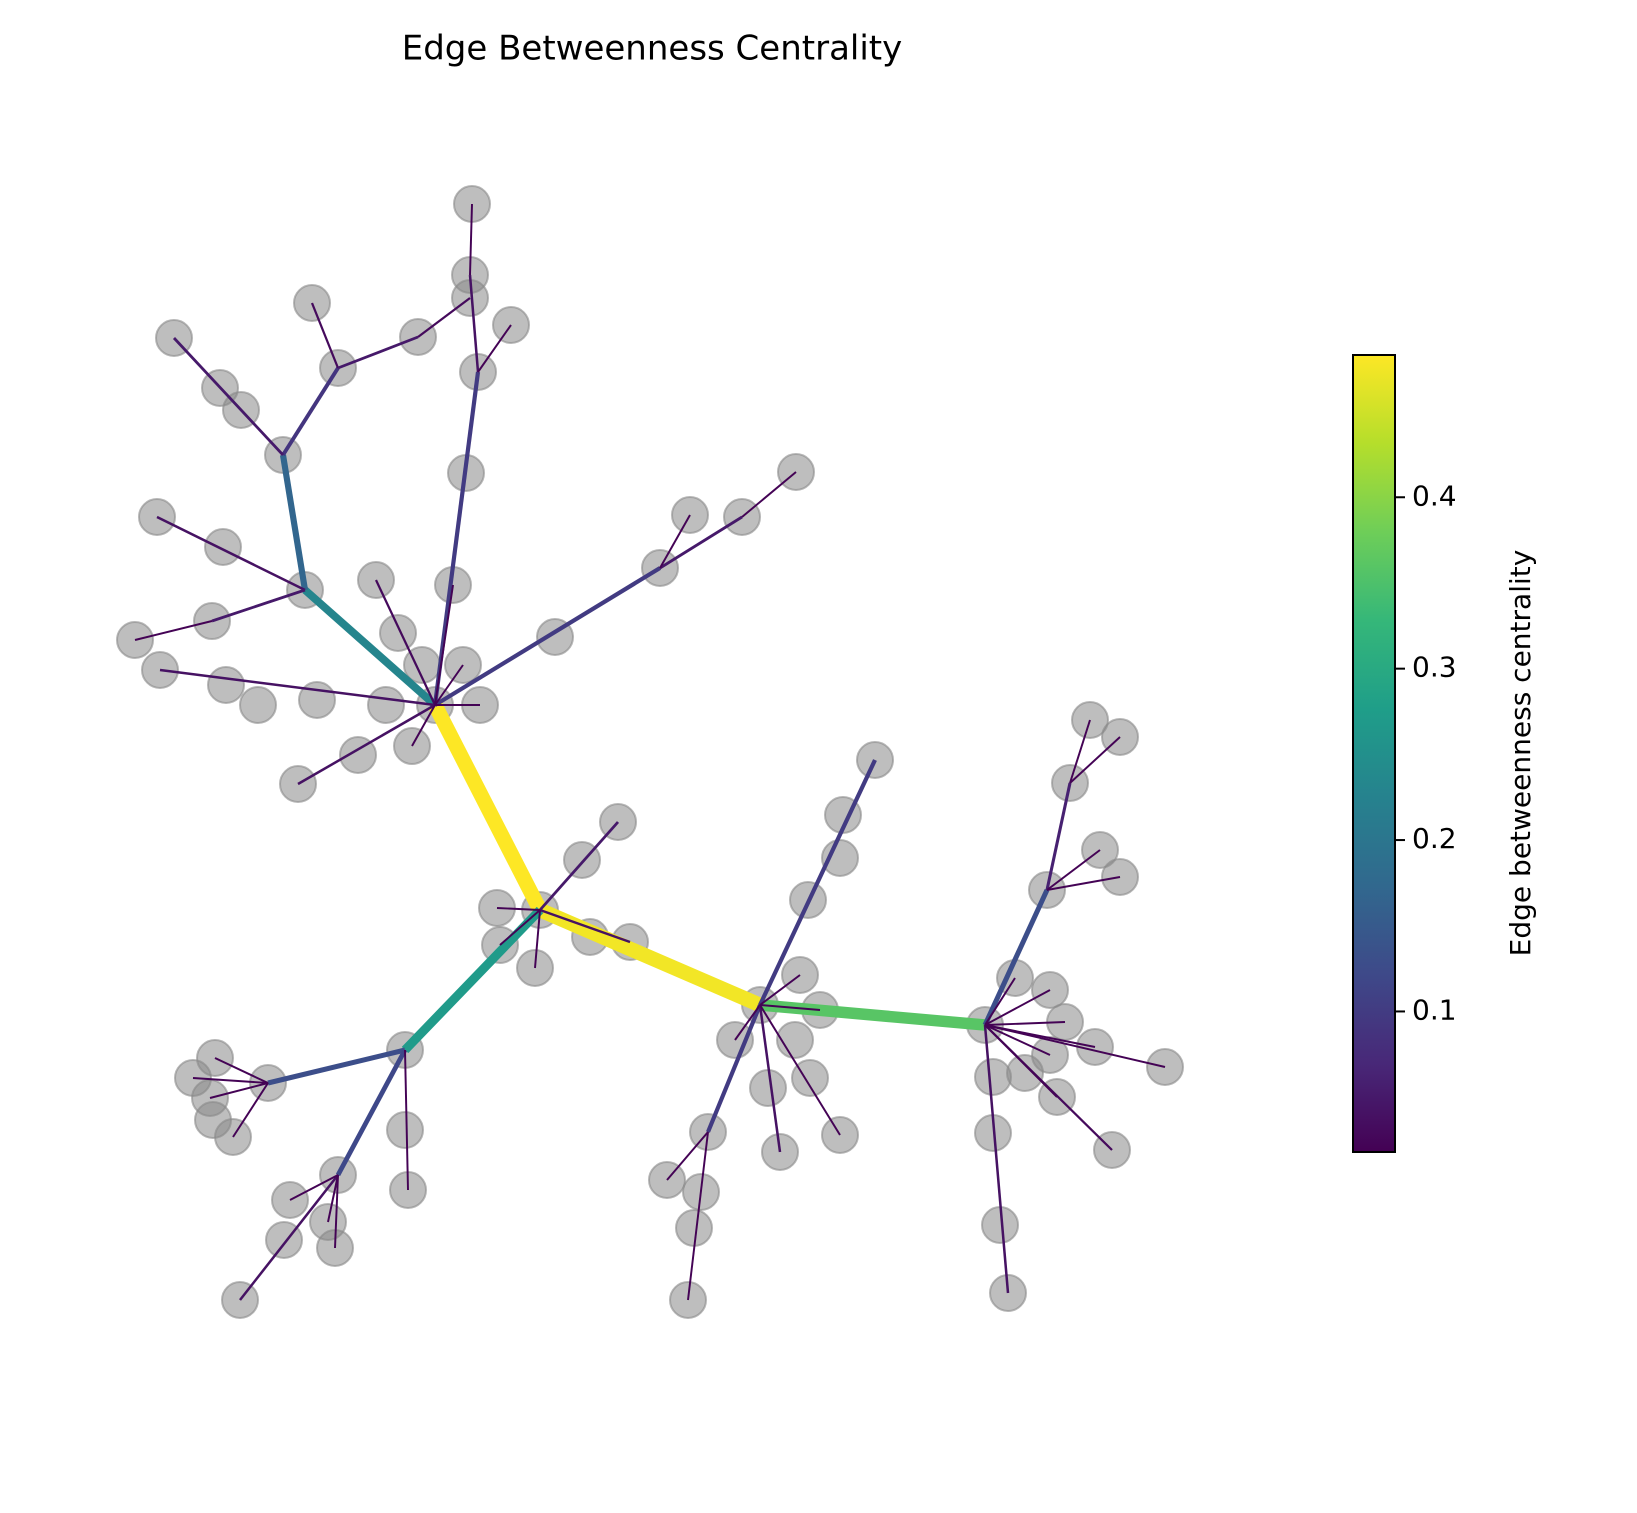  I want to click on colorbar-tick-label: 0.1, so click(1434, 1009).